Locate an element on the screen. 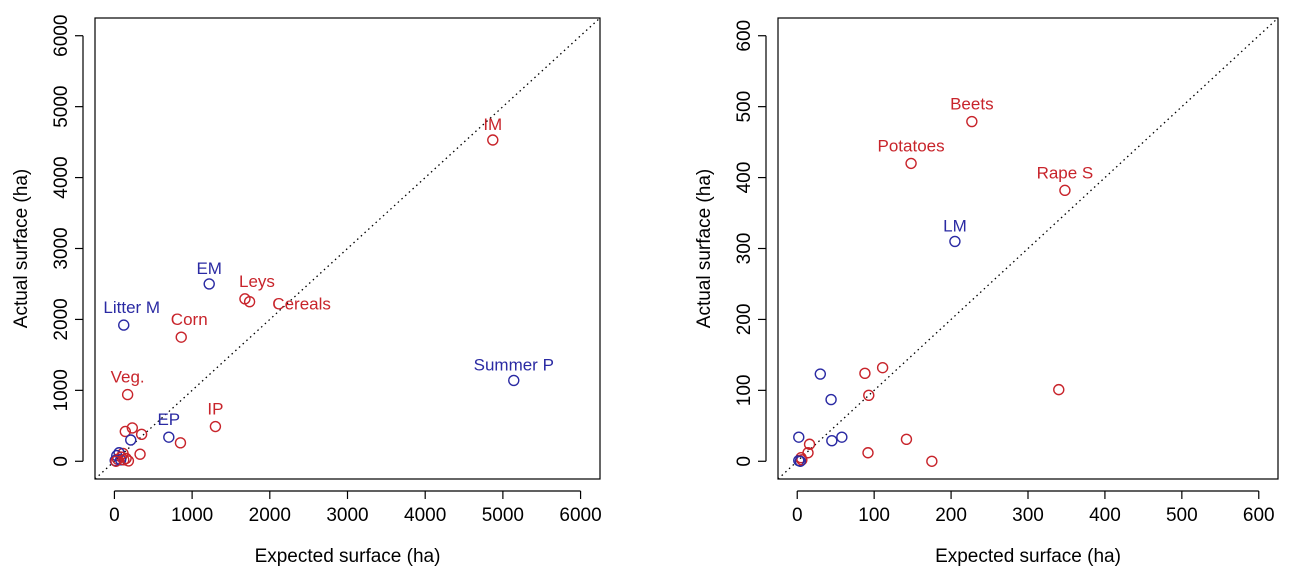 Image resolution: width=1290 pixels, height=570 pixels. right-x-axis-title: Expected surface (ha) is located at coordinates (1028, 556).